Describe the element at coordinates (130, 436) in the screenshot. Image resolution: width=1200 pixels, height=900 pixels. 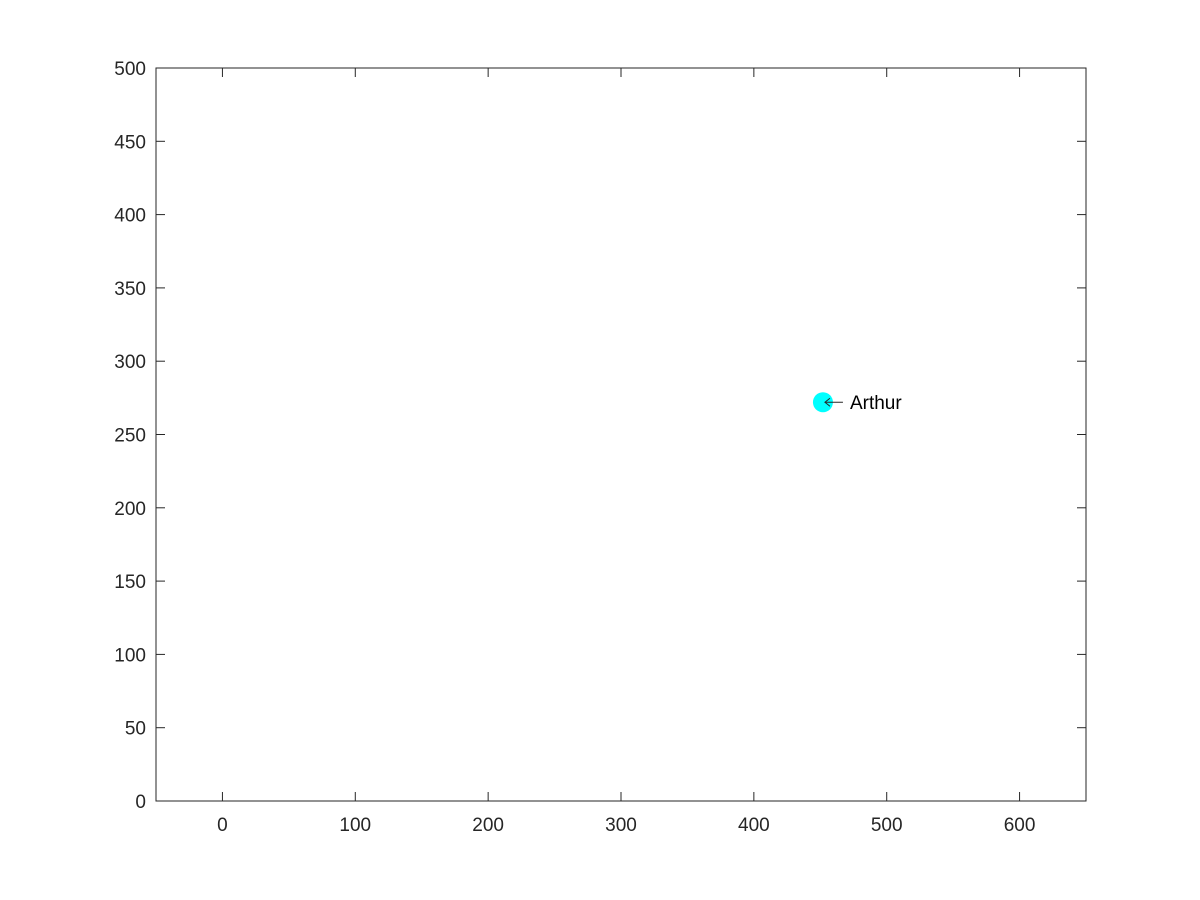
I see `y-tick-label: 250` at that location.